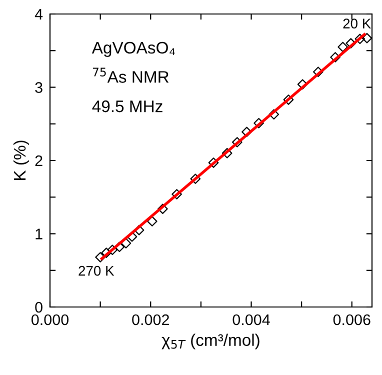 This screenshot has height=375, width=382. What do you see at coordinates (127, 106) in the screenshot?
I see `annotation: 49.5 MHz` at bounding box center [127, 106].